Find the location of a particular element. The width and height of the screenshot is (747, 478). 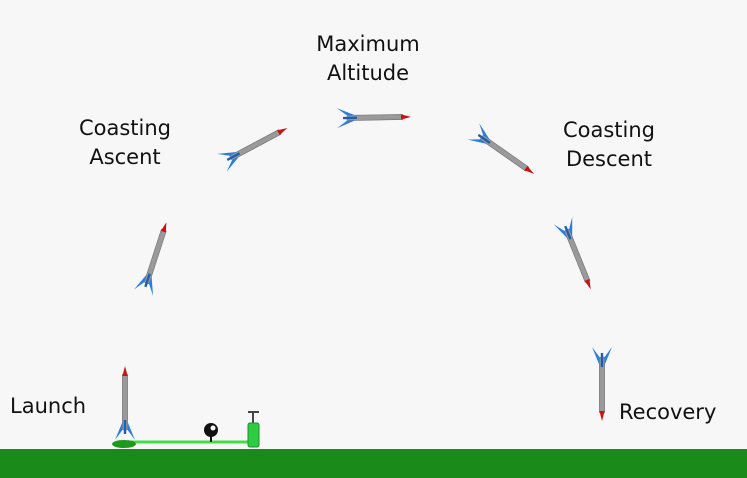

label-maximum-altitude: Maximum Altitude is located at coordinates (368, 59).